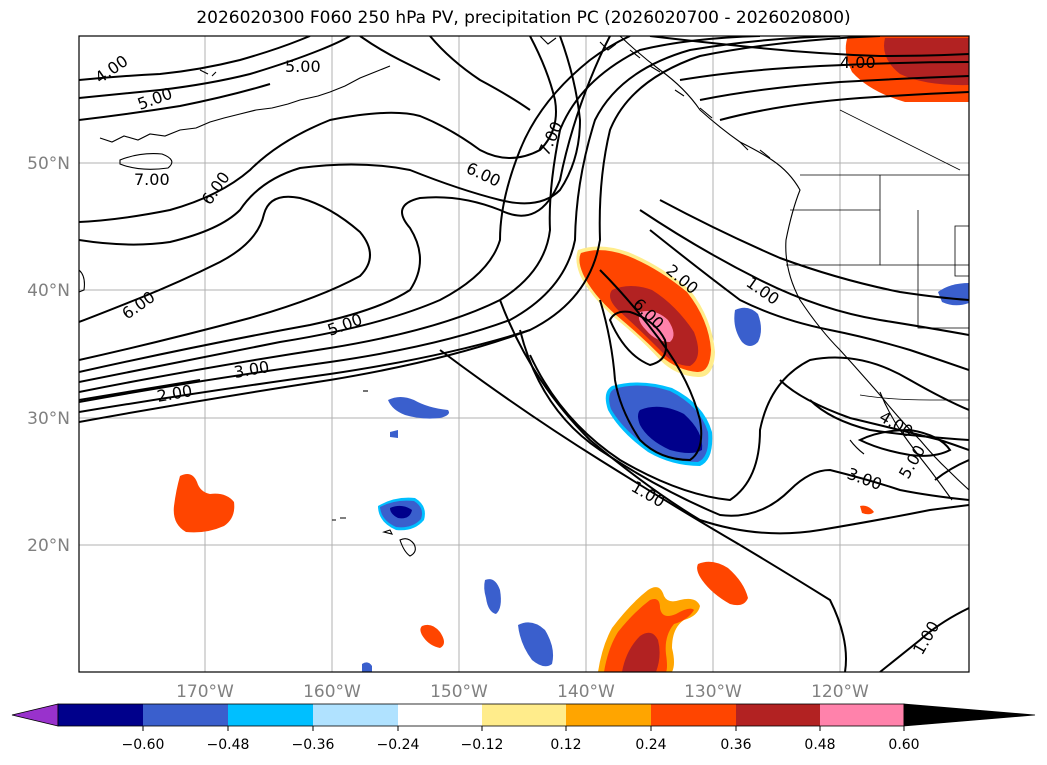 This screenshot has width=1047, height=765. I want to click on colorbar-tick-label: 0.36, so click(735, 745).